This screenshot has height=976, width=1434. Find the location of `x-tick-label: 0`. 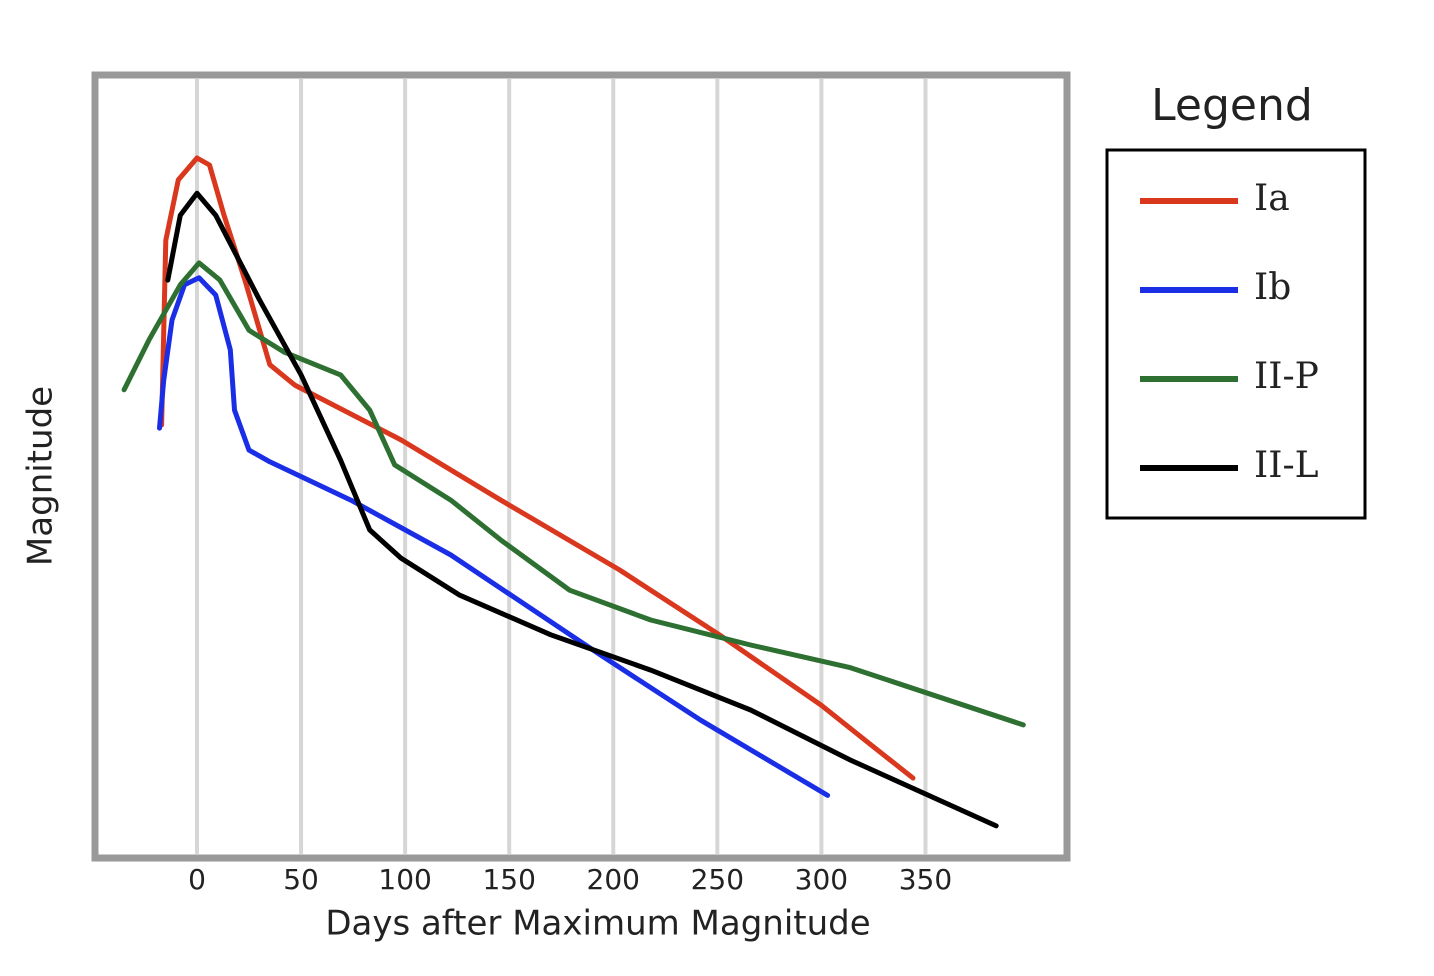

x-tick-label: 0 is located at coordinates (197, 879).